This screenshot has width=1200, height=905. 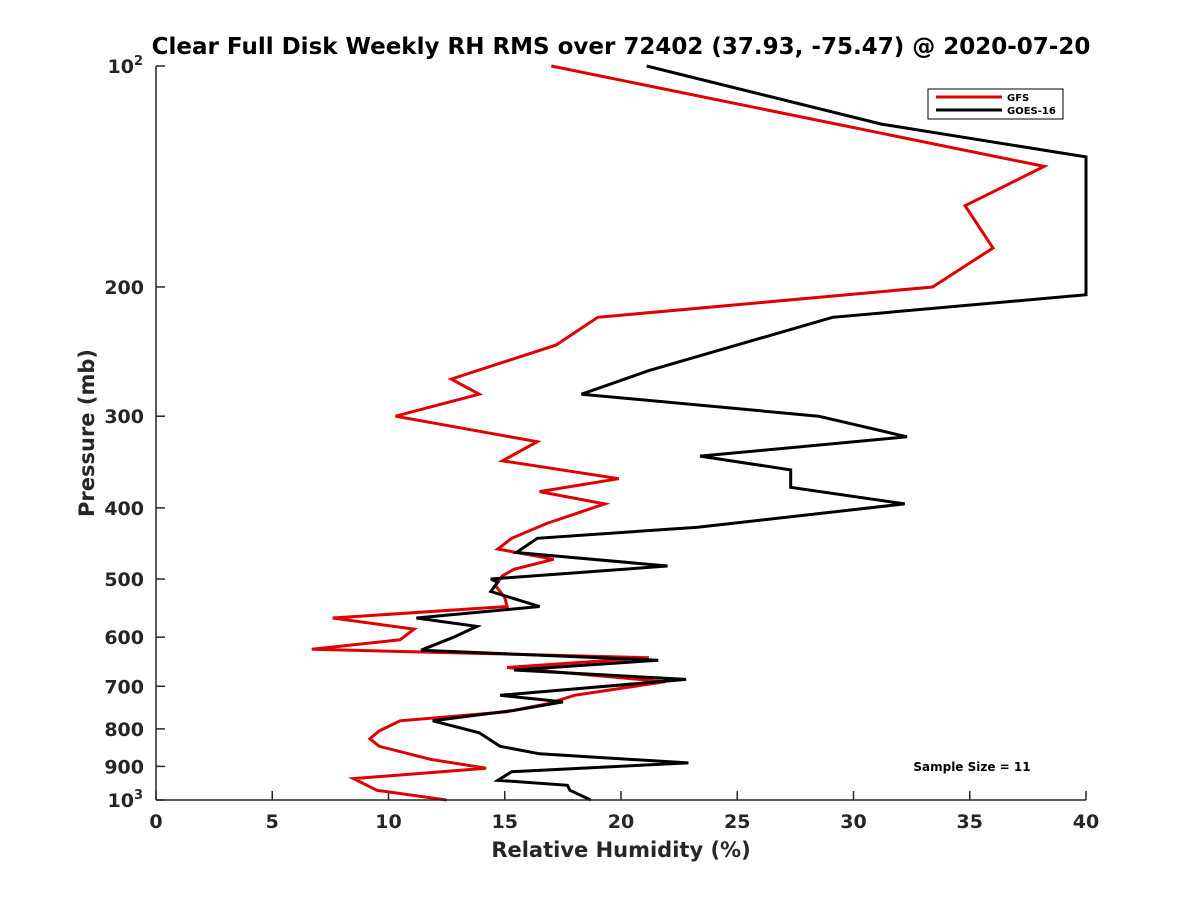 I want to click on x-axis-ticks: 0 5 10 15 20 25 30 35 40, so click(x=624, y=812).